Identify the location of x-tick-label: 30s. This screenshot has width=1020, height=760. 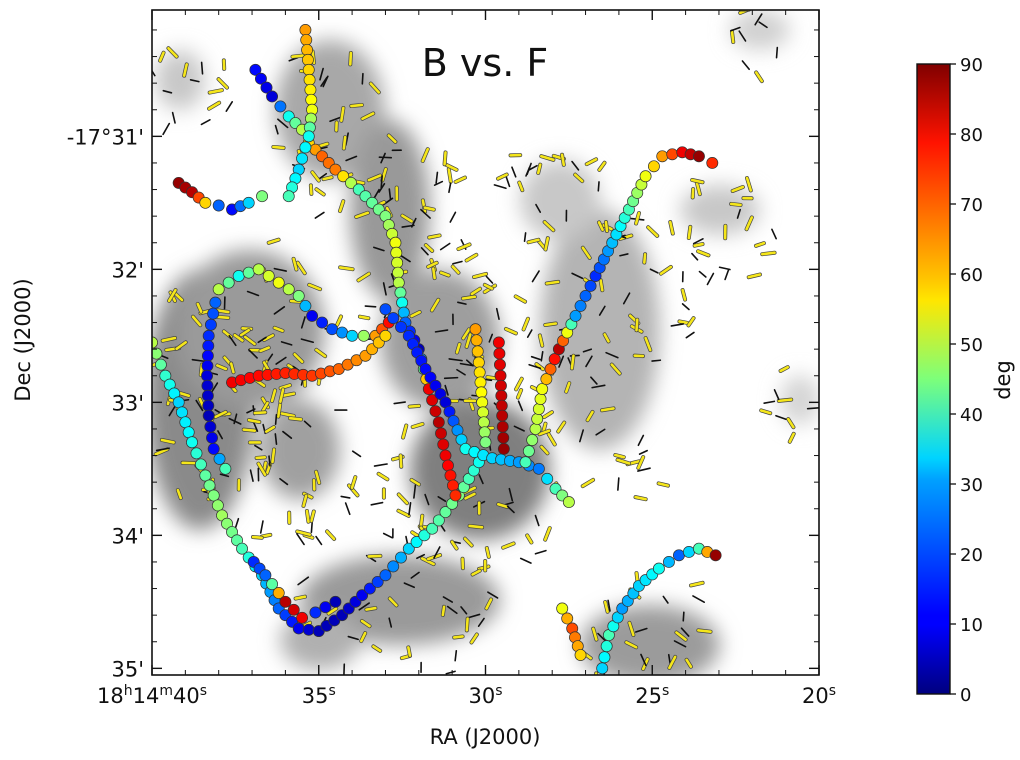
(485, 695).